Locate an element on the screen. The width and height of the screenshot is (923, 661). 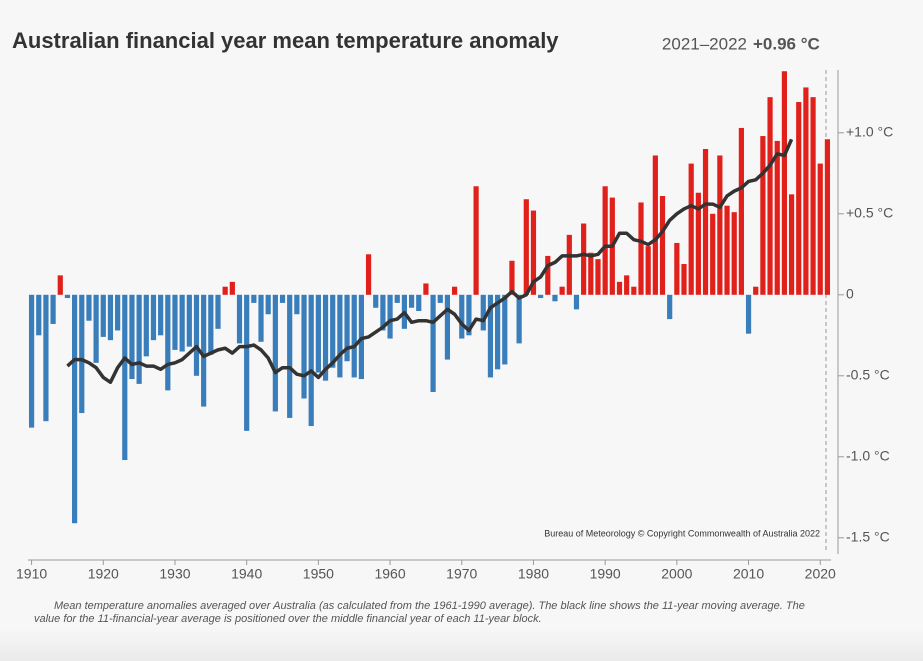
x-tick-label: 1920 is located at coordinates (103, 574).